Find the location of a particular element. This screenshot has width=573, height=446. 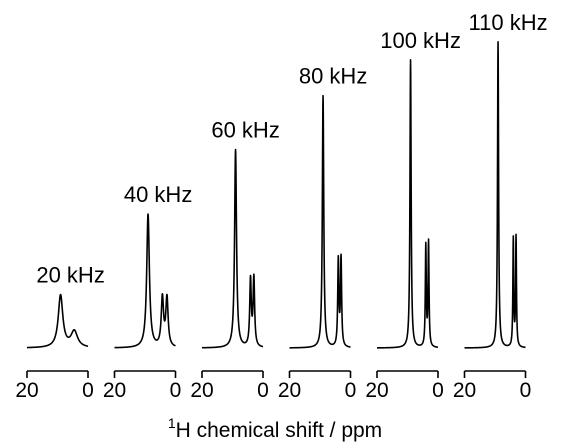

spectrum-panel: 80 kHz 20 0 is located at coordinates (323, 233).